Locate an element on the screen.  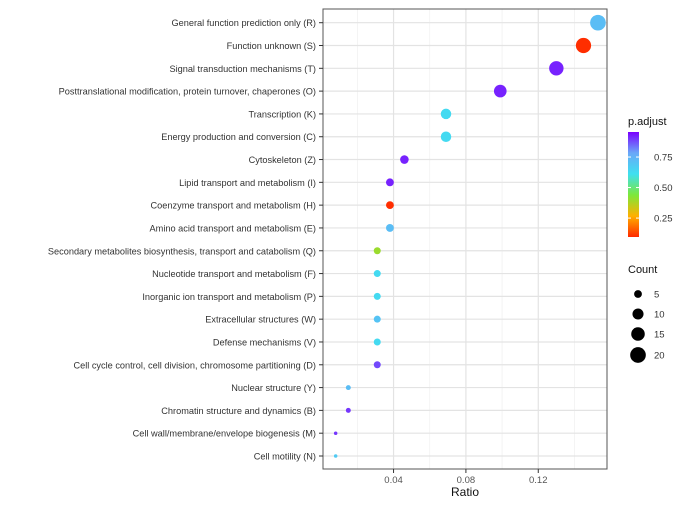
y-tick-label: Energy production and conversion (C) is located at coordinates (238, 137).